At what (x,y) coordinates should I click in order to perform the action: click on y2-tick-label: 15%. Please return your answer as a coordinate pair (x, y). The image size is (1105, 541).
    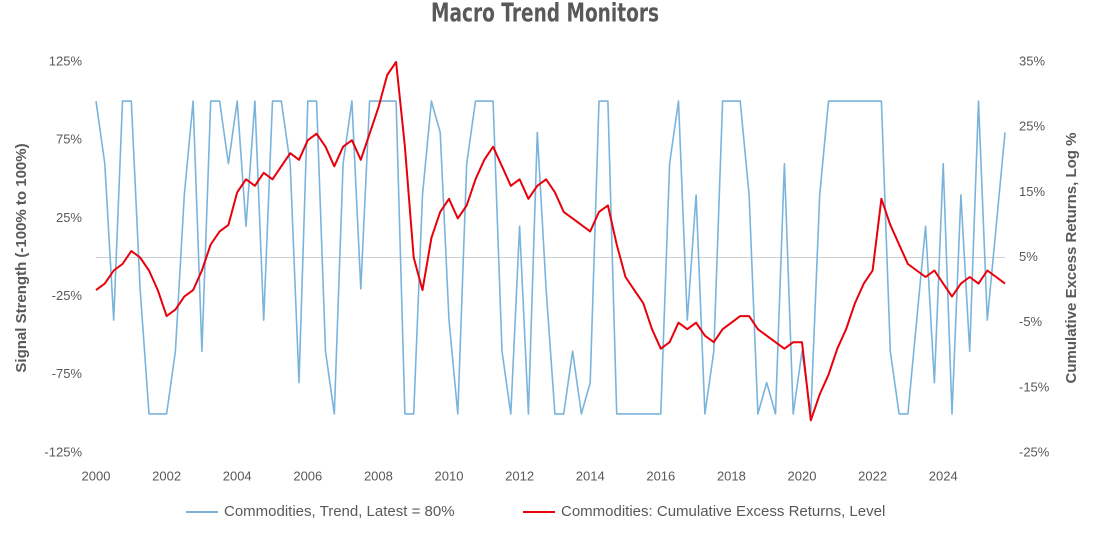
    Looking at the image, I should click on (1032, 191).